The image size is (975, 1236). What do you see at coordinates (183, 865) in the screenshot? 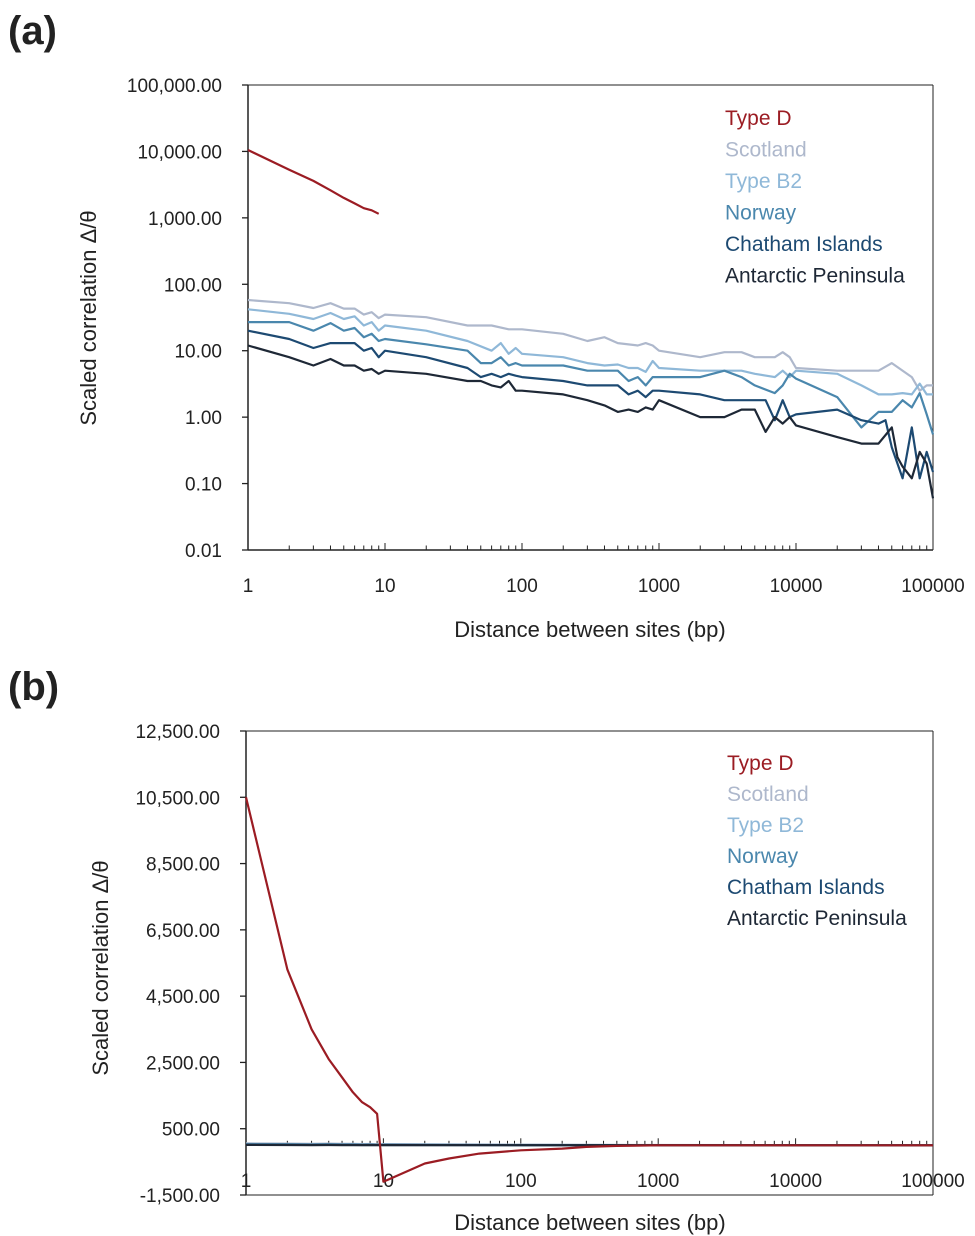
I see `y-tick-label: 8,500.00` at bounding box center [183, 865].